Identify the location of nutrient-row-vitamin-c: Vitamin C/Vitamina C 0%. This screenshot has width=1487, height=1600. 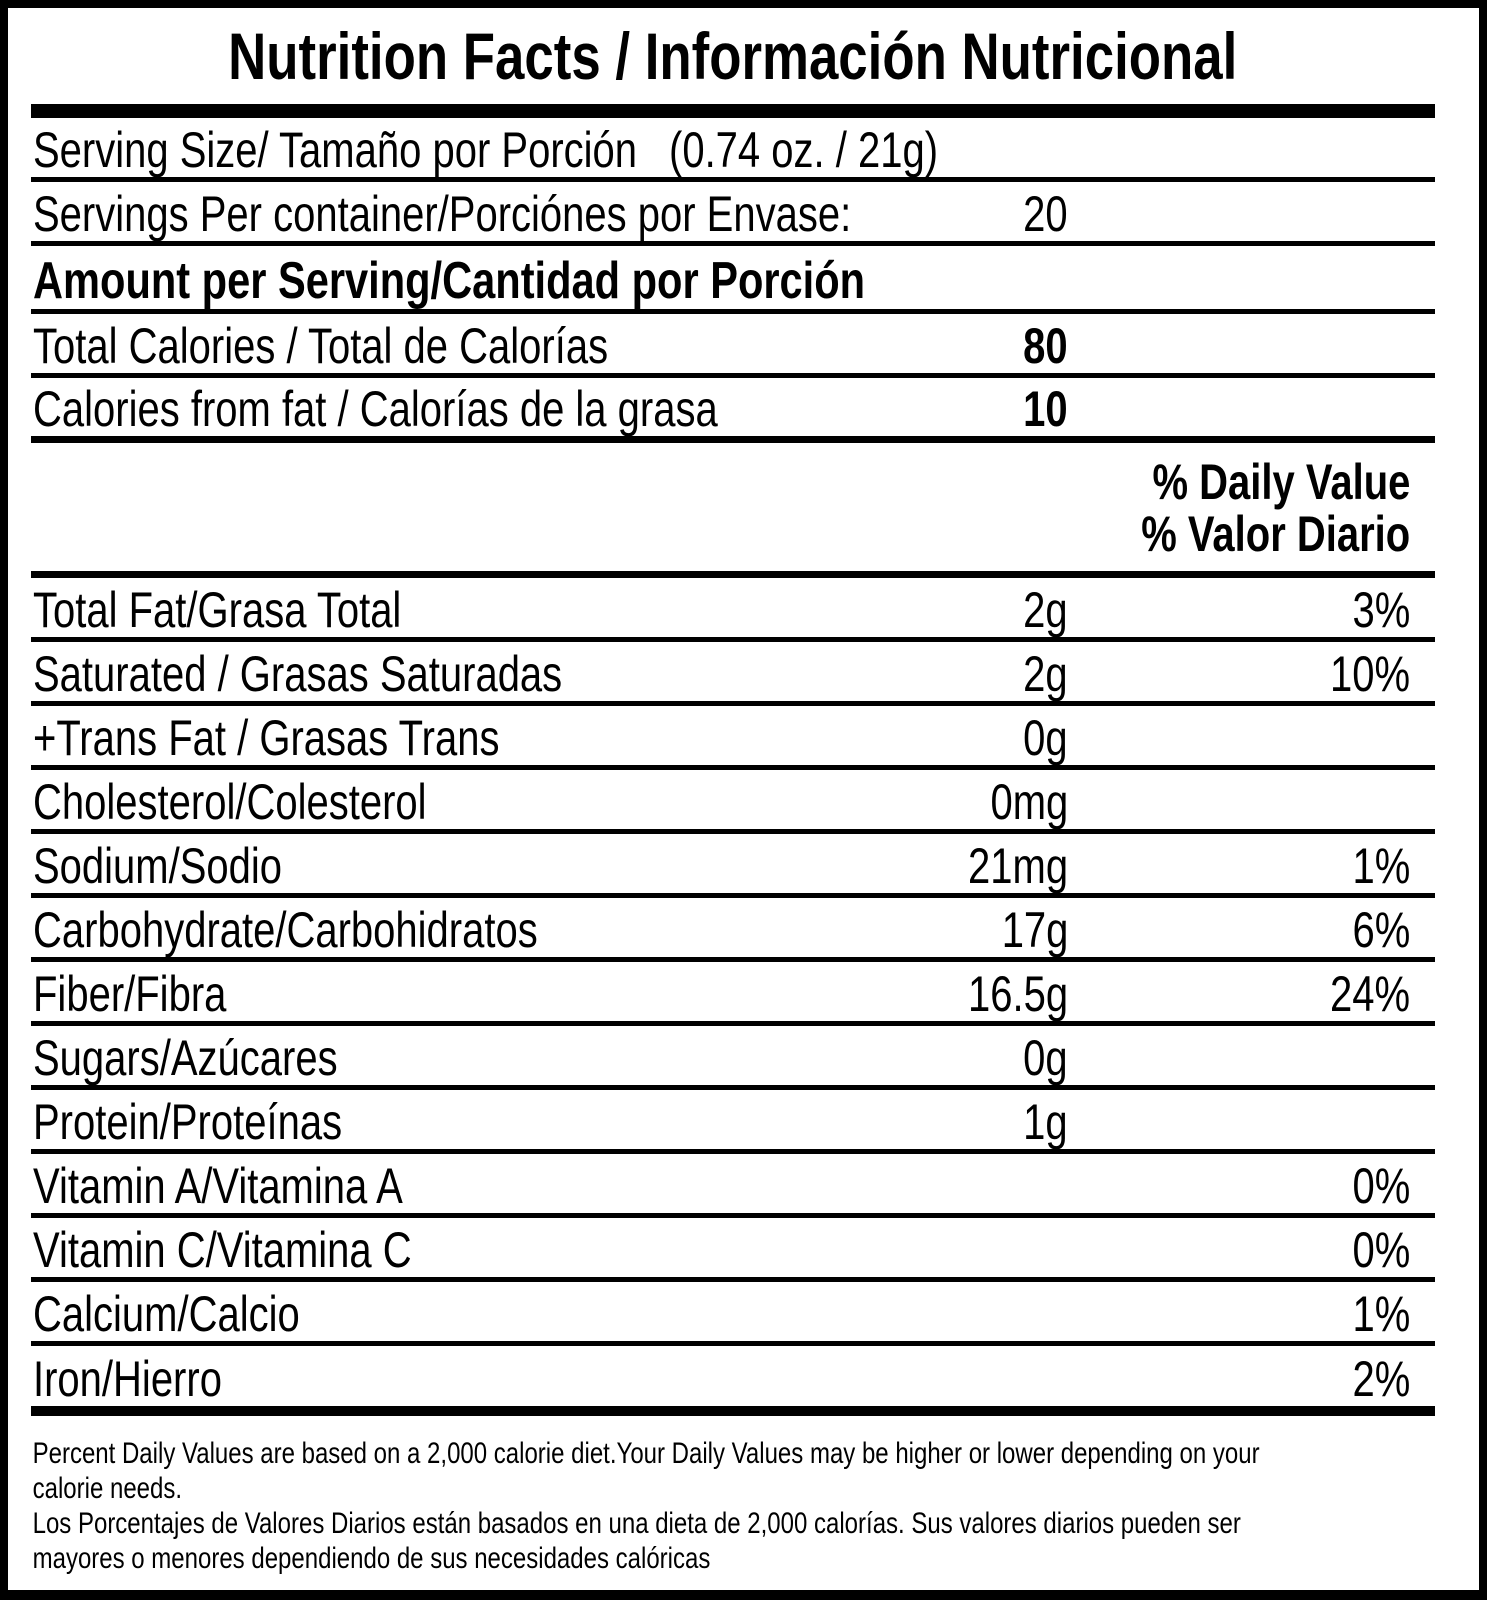
(733, 1250).